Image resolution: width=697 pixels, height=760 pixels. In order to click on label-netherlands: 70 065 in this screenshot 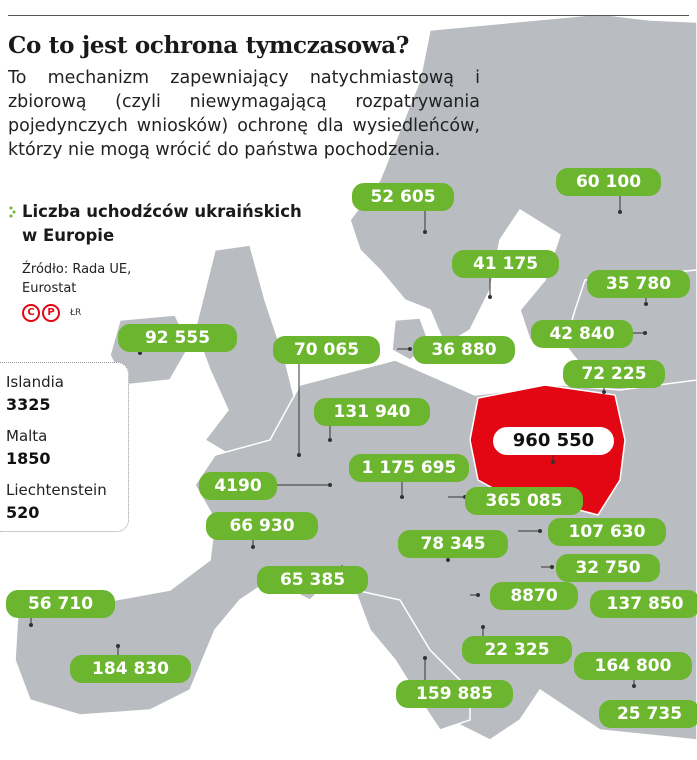, I will do `click(326, 350)`.